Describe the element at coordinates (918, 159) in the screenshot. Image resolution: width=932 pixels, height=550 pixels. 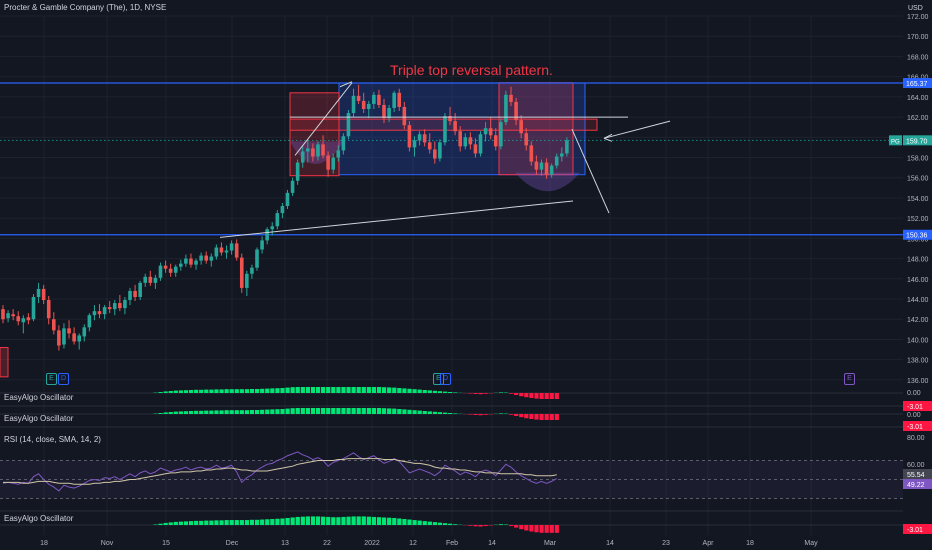
I see `price-tick-label: 158.00` at that location.